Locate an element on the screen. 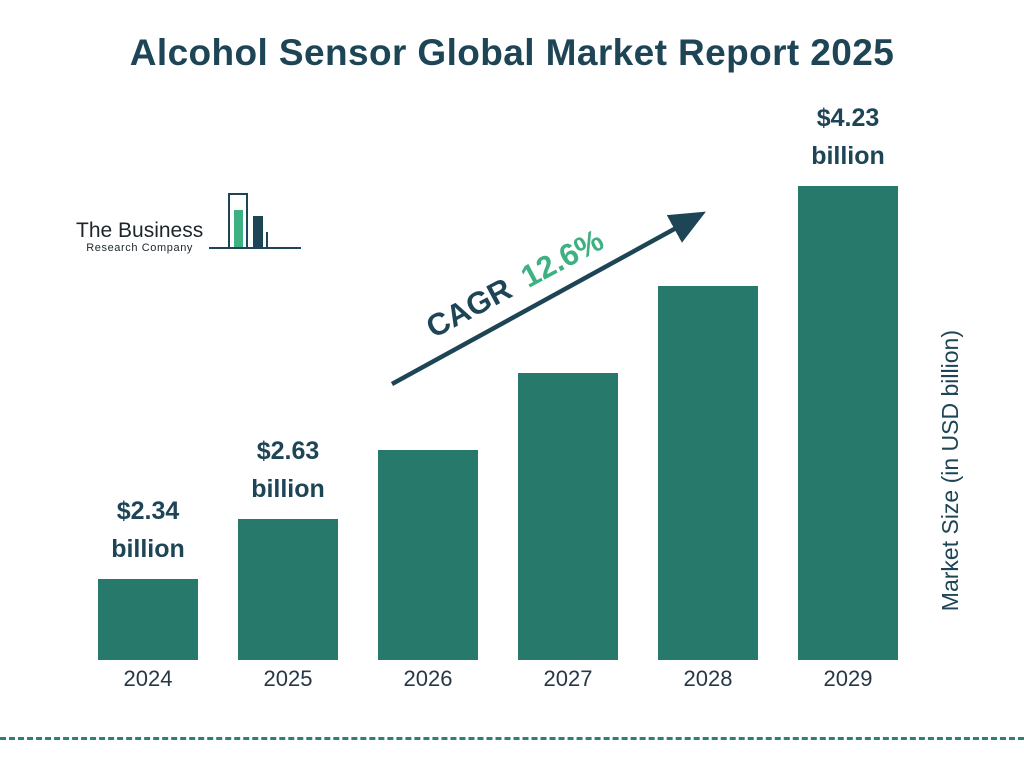  value-label-2029: $4.23 billion is located at coordinates (848, 137).